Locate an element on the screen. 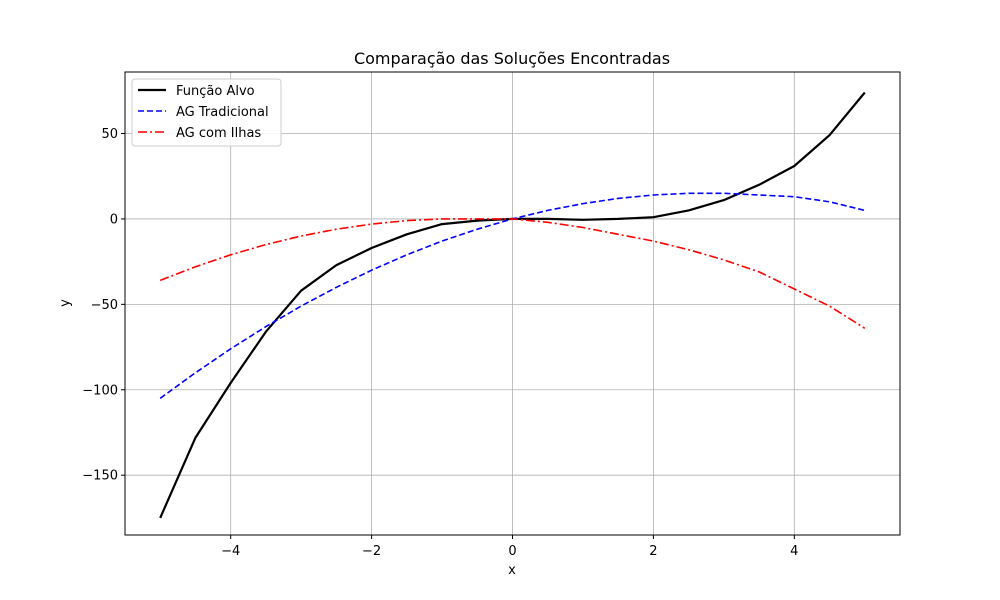 The height and width of the screenshot is (600, 1000). x-tick-label: −4 is located at coordinates (230, 551).